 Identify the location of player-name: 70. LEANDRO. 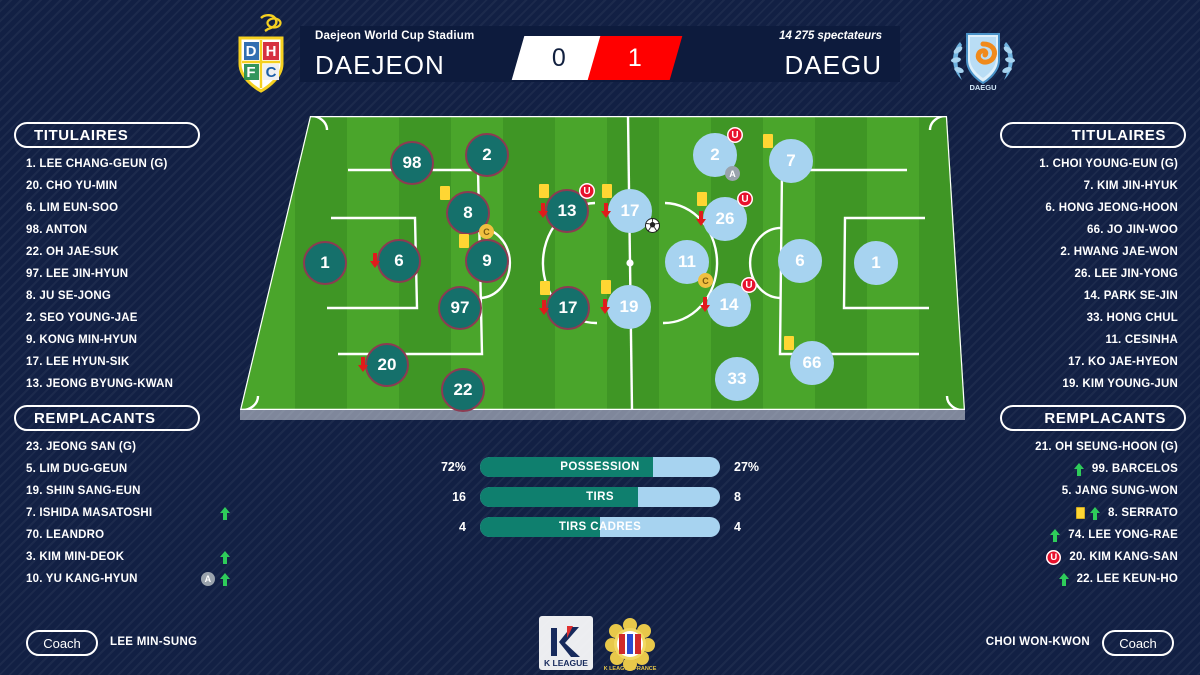
(65, 535).